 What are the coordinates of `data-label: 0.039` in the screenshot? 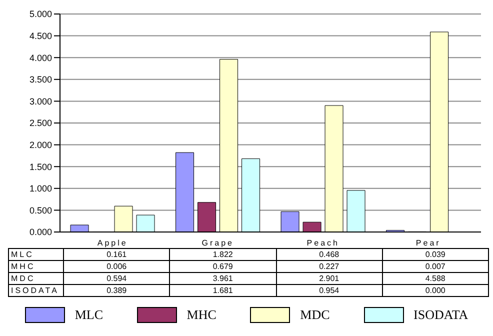 It's located at (435, 254).